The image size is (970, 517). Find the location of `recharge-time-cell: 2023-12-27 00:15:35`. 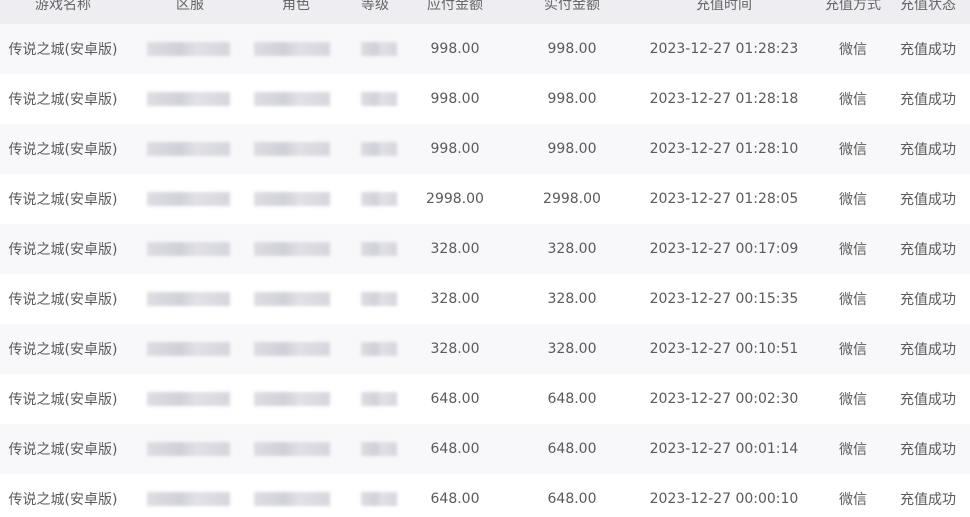

recharge-time-cell: 2023-12-27 00:15:35 is located at coordinates (724, 299).